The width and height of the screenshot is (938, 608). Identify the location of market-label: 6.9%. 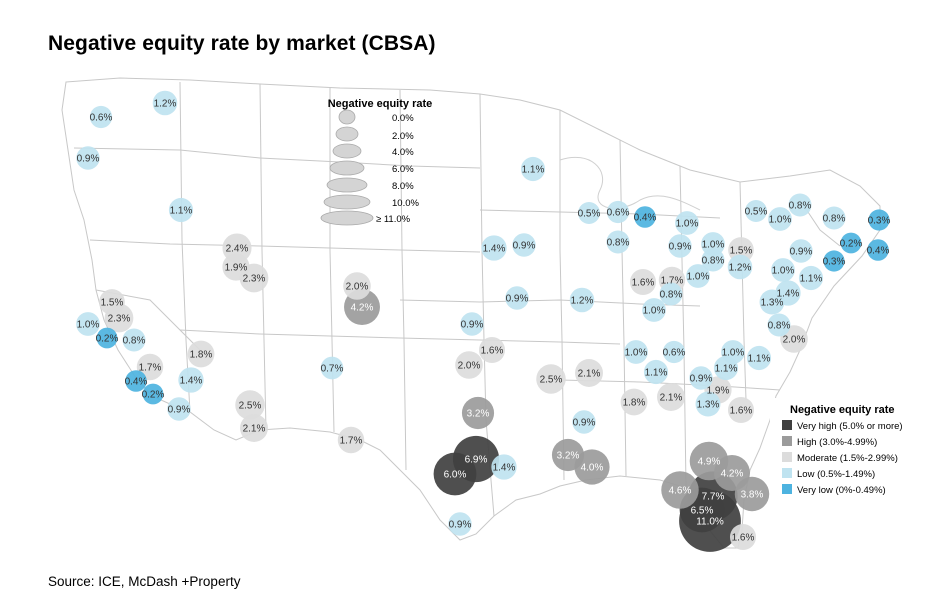
(476, 460).